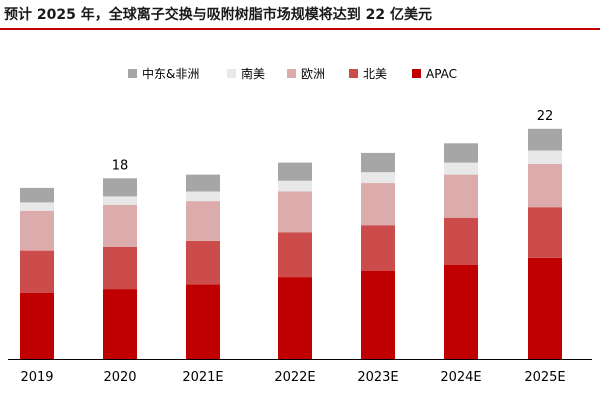 The image size is (600, 400). Describe the element at coordinates (170, 73) in the screenshot. I see `legend-label: 中东&非洲` at that location.